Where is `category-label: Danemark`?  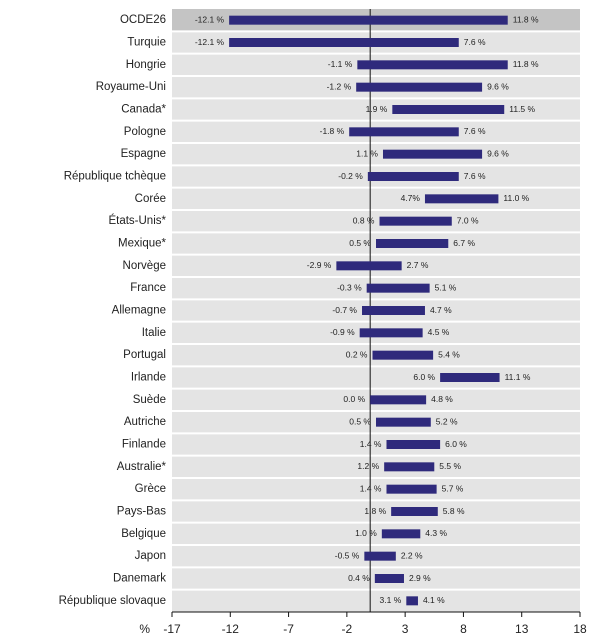 category-label: Danemark is located at coordinates (139, 579).